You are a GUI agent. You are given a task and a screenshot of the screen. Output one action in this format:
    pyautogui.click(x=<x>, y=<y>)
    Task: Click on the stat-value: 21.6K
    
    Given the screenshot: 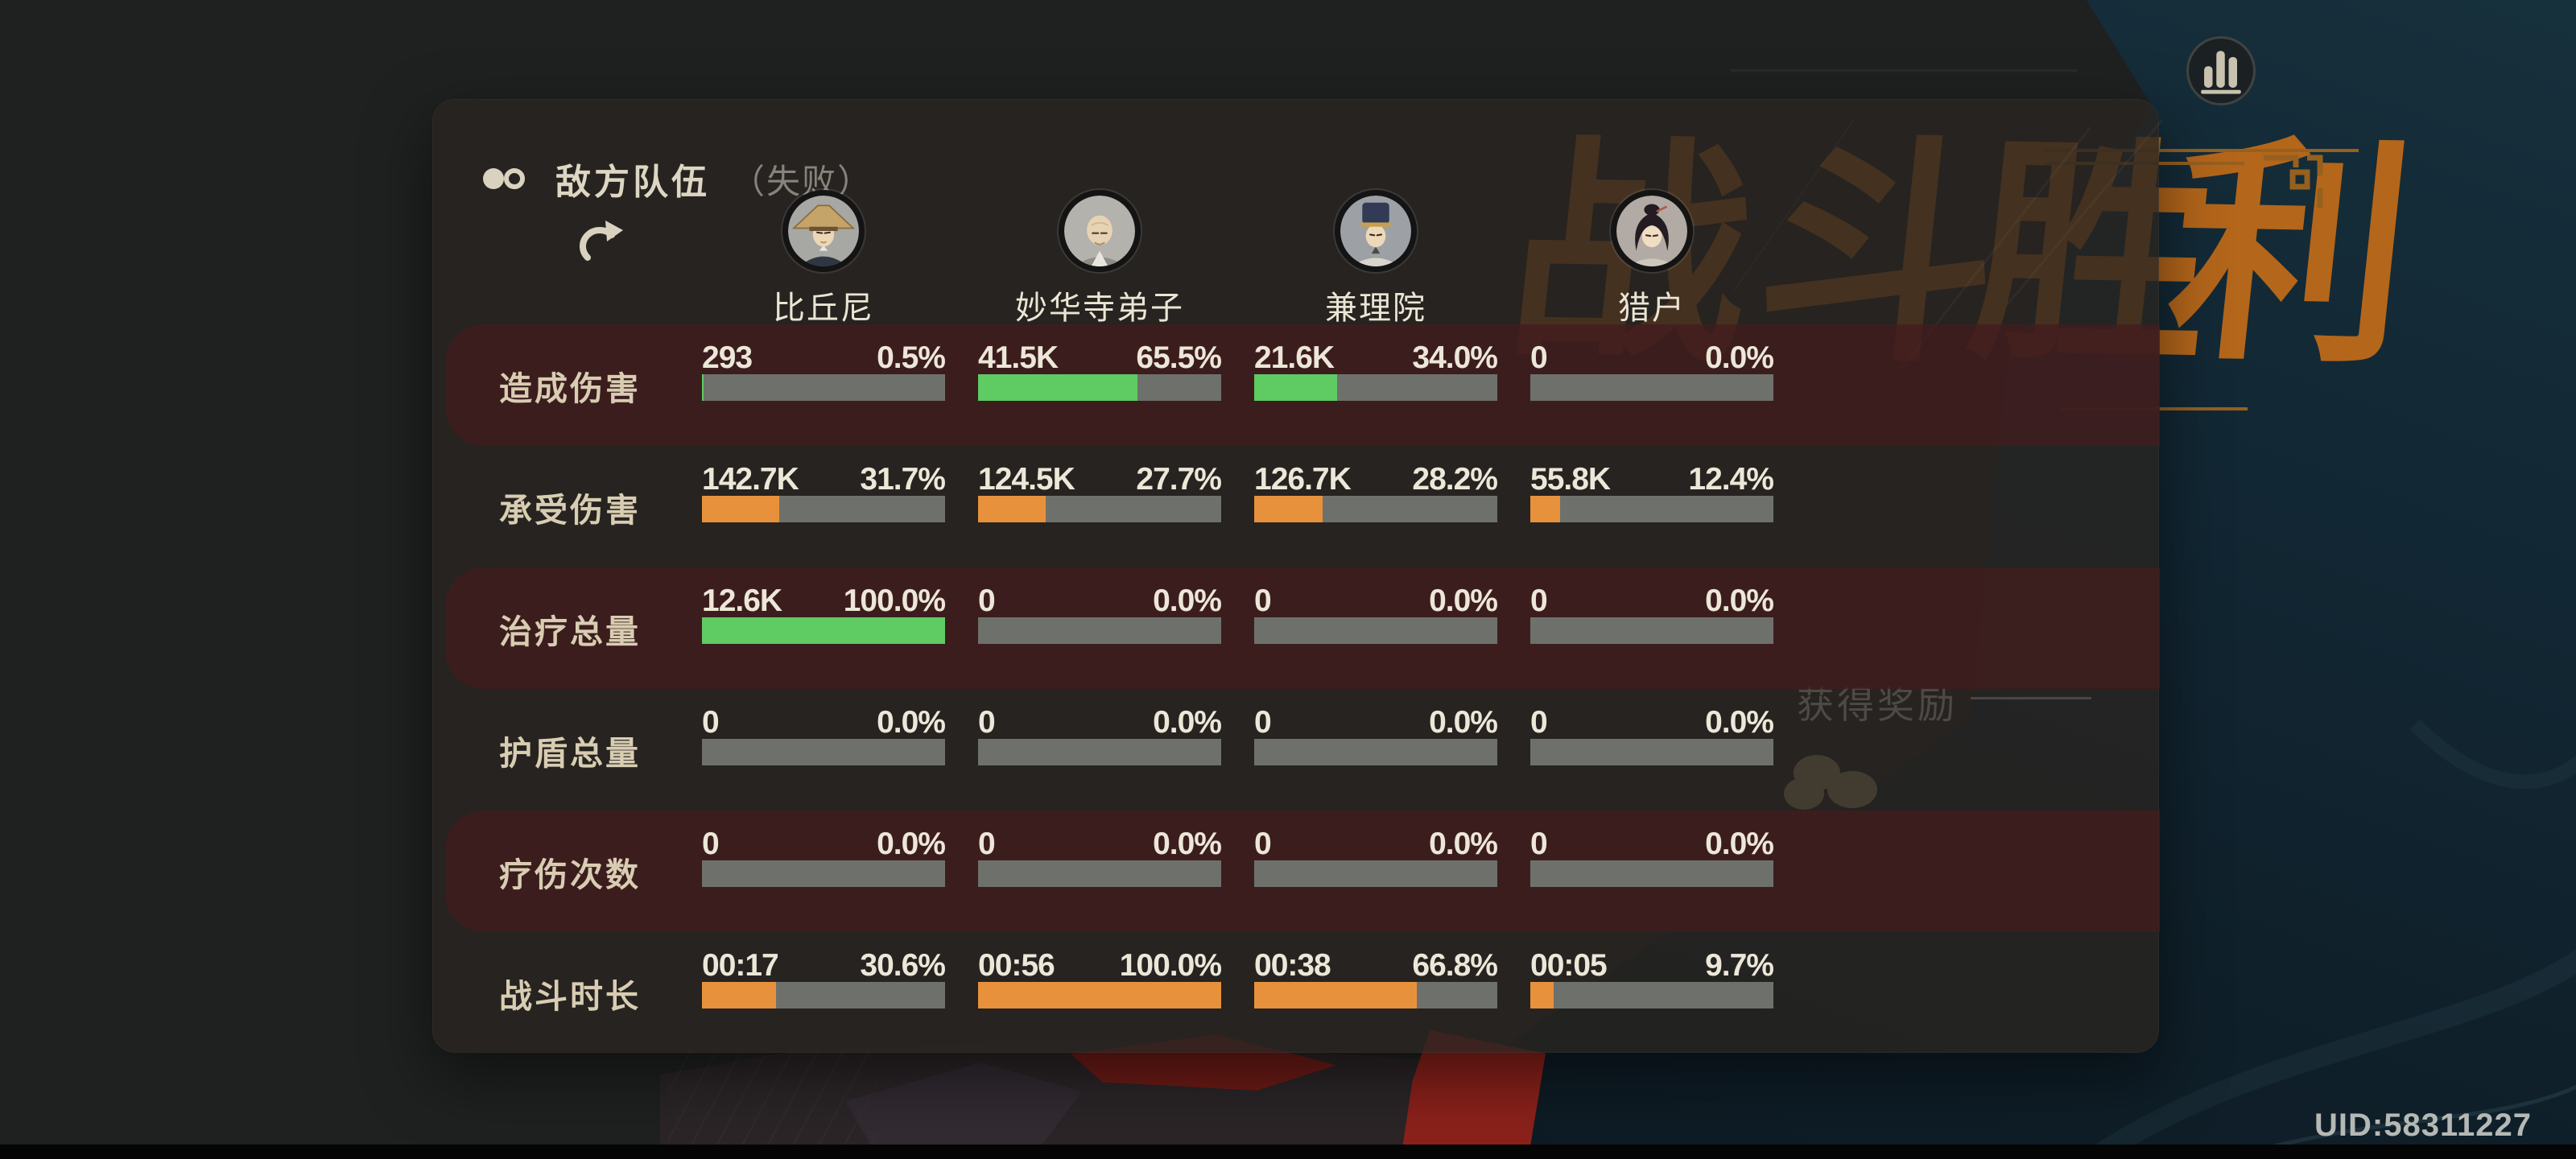 What is the action you would take?
    pyautogui.click(x=1294, y=357)
    